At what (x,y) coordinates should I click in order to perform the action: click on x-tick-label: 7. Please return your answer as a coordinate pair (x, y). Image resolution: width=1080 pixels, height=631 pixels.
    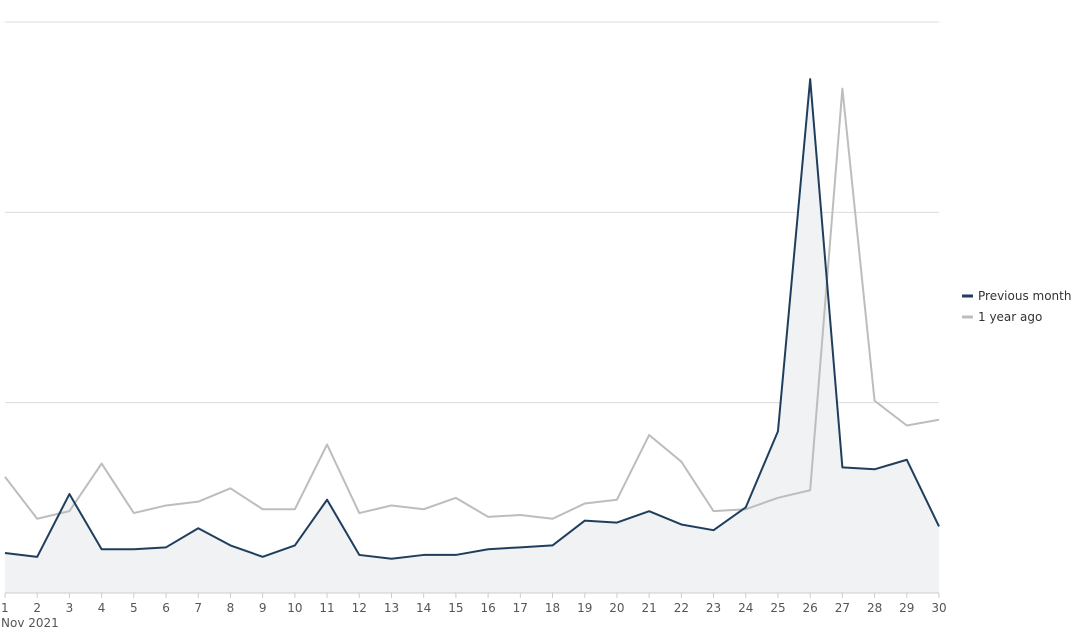
    Looking at the image, I should click on (198, 608).